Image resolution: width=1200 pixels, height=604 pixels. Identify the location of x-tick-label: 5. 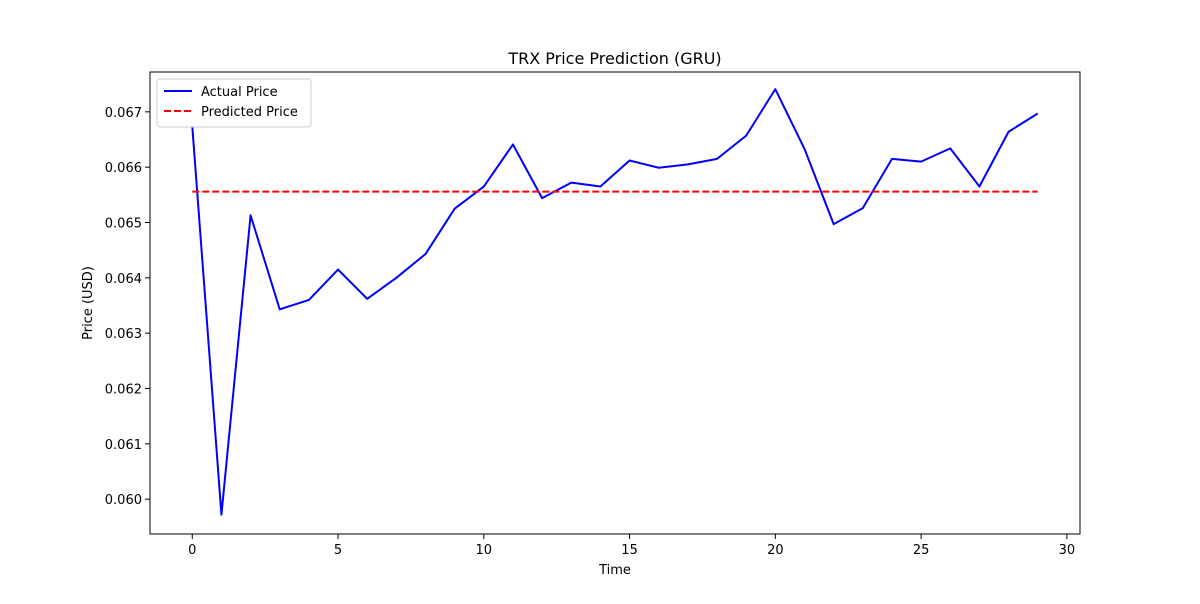
(338, 550).